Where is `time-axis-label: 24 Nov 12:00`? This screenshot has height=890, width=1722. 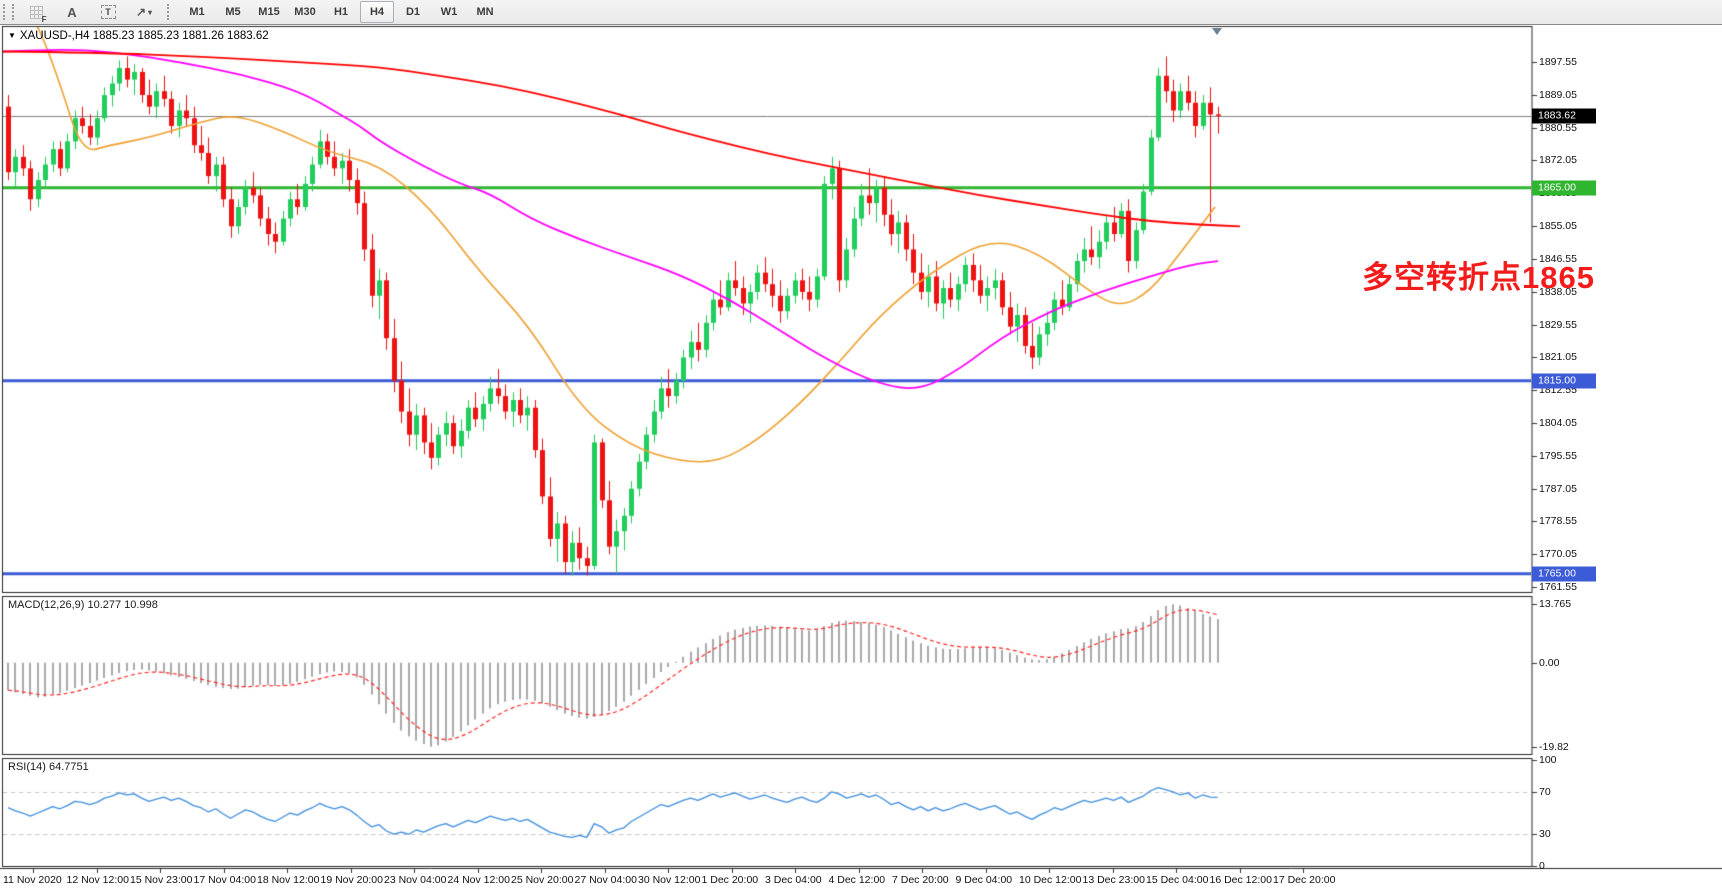
time-axis-label: 24 Nov 12:00 is located at coordinates (478, 880).